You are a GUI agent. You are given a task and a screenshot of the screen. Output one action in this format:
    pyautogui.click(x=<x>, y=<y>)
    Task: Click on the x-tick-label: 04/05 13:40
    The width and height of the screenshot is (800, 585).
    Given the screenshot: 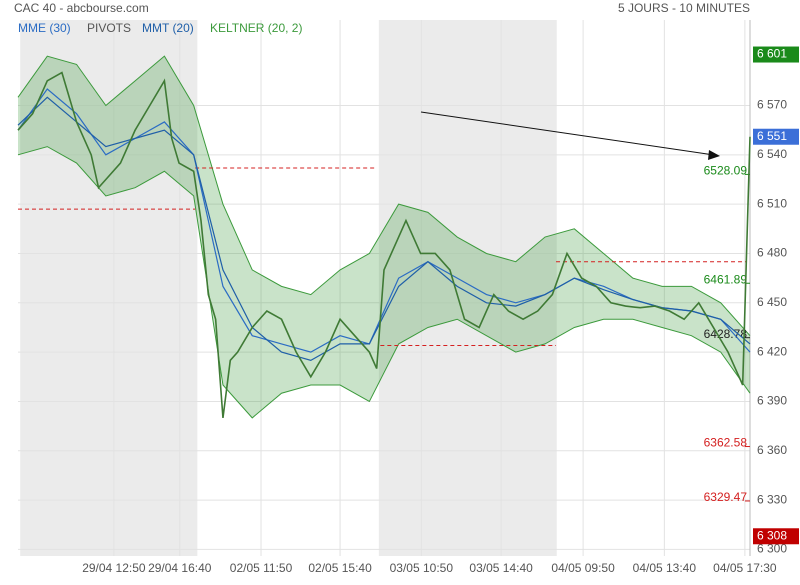 What is the action you would take?
    pyautogui.click(x=665, y=568)
    